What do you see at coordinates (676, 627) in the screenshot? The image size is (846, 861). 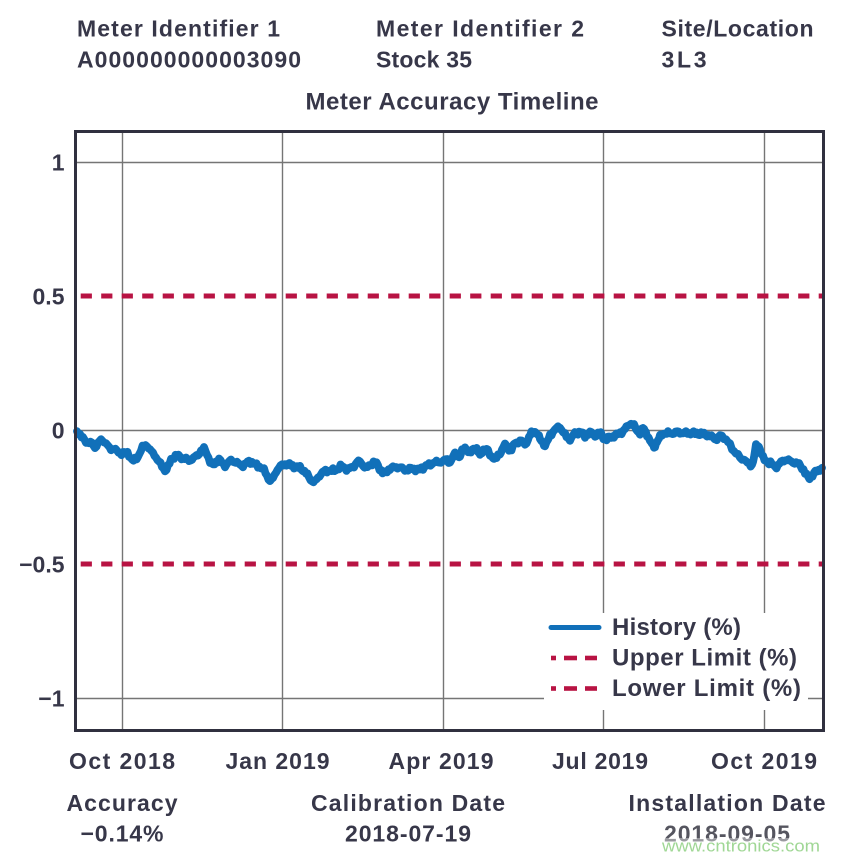 I see `svg-text: History (%)` at bounding box center [676, 627].